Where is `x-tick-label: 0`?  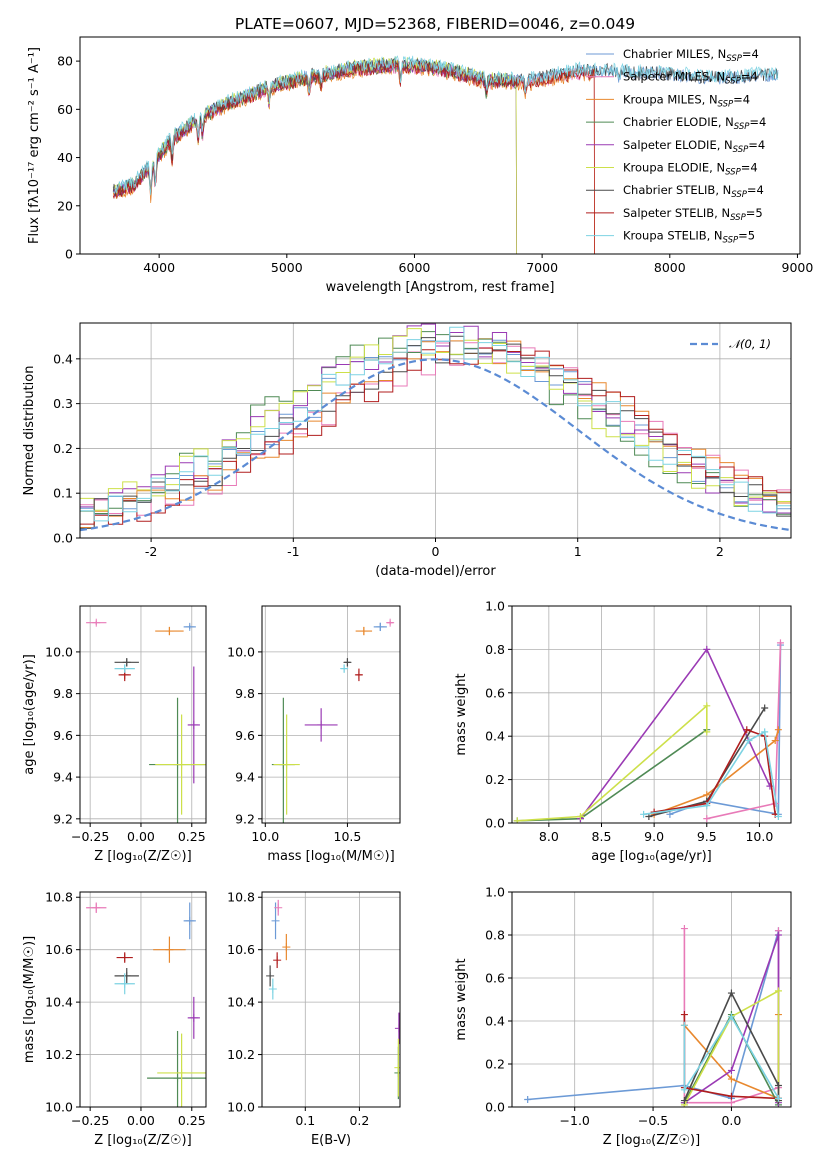
x-tick-label: 0 is located at coordinates (436, 551).